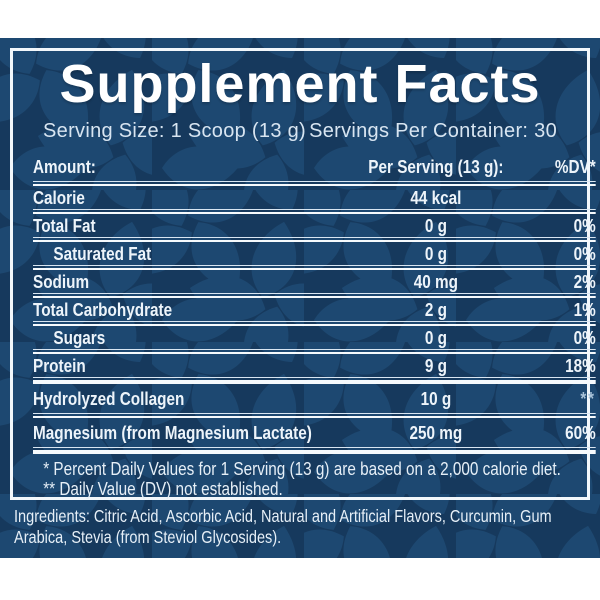 The height and width of the screenshot is (600, 600). Describe the element at coordinates (314, 253) in the screenshot. I see `table-row: Saturated Fat 0 g 0%` at that location.